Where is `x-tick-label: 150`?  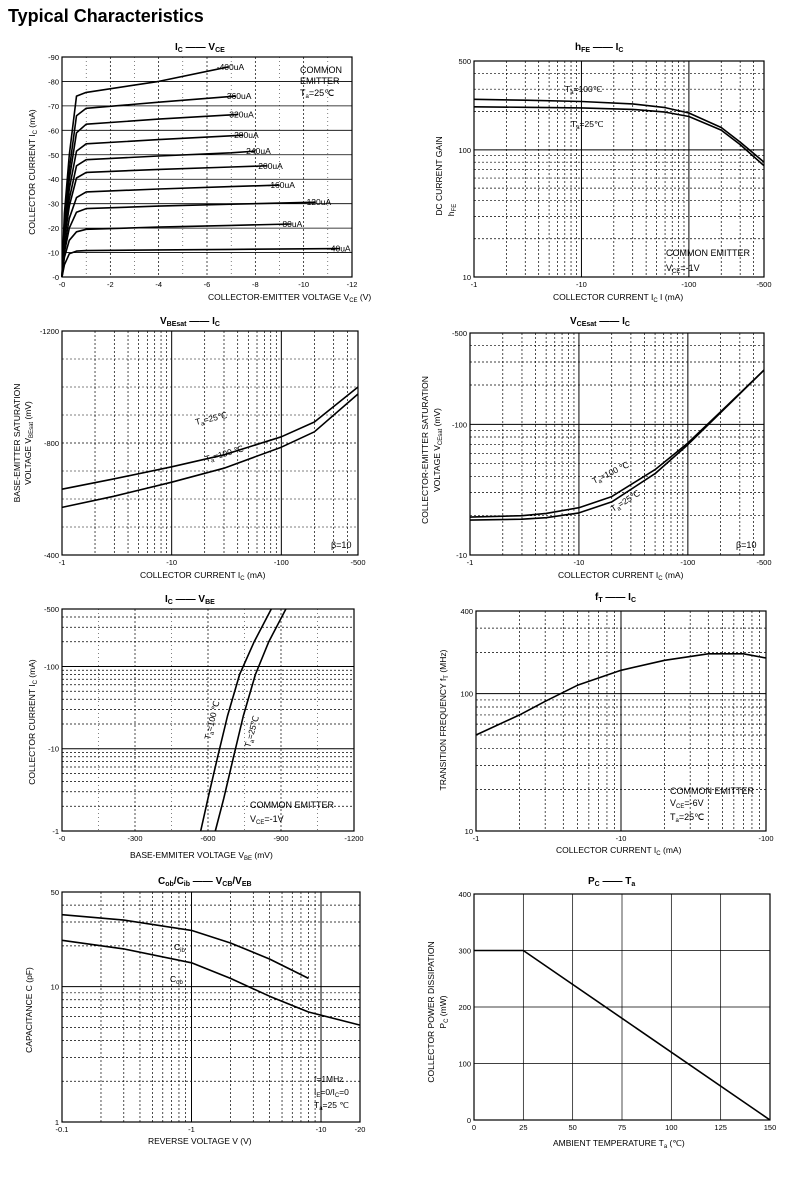
x-tick-label: 150 is located at coordinates (770, 1127).